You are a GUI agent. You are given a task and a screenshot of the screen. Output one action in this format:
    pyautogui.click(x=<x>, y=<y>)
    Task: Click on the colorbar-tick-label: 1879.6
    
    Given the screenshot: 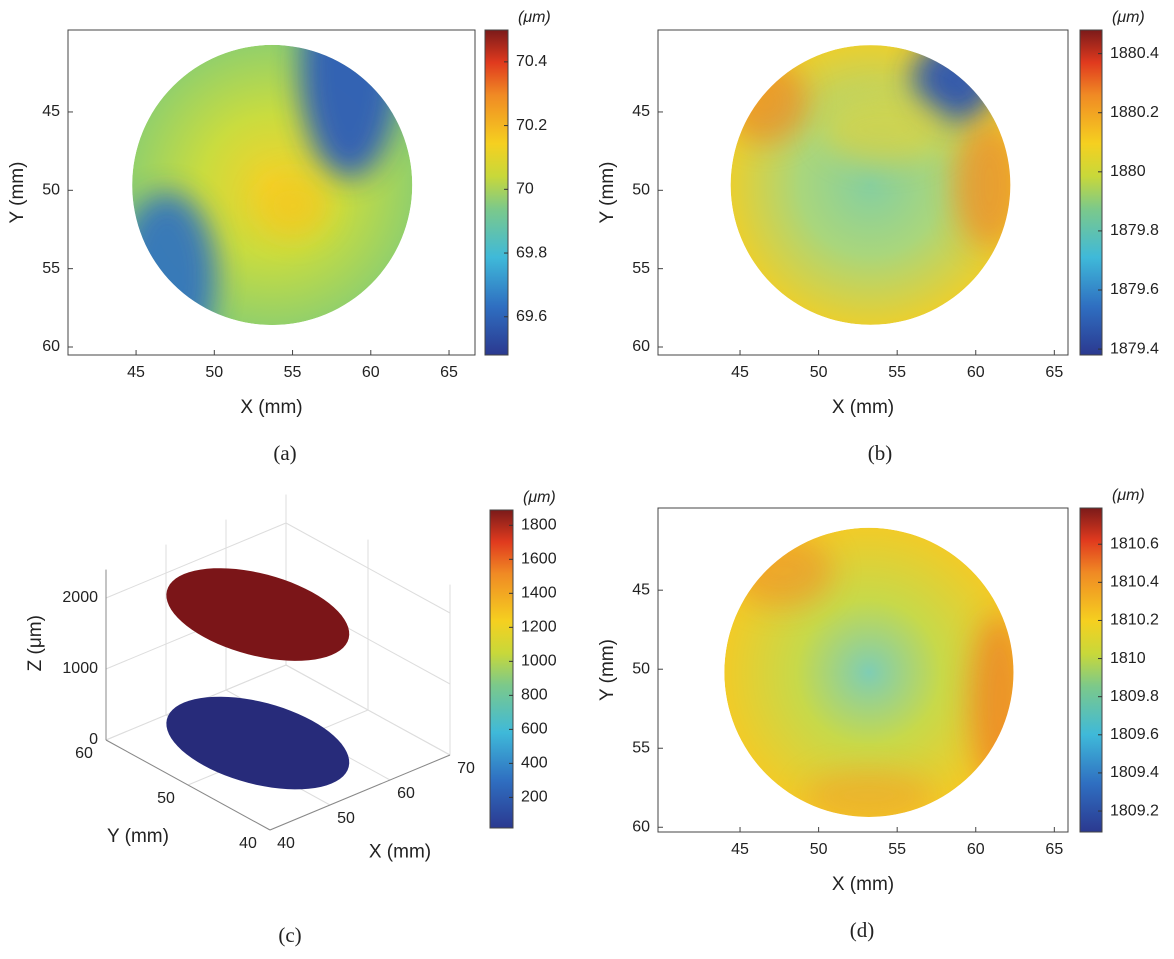 What is the action you would take?
    pyautogui.click(x=1134, y=289)
    